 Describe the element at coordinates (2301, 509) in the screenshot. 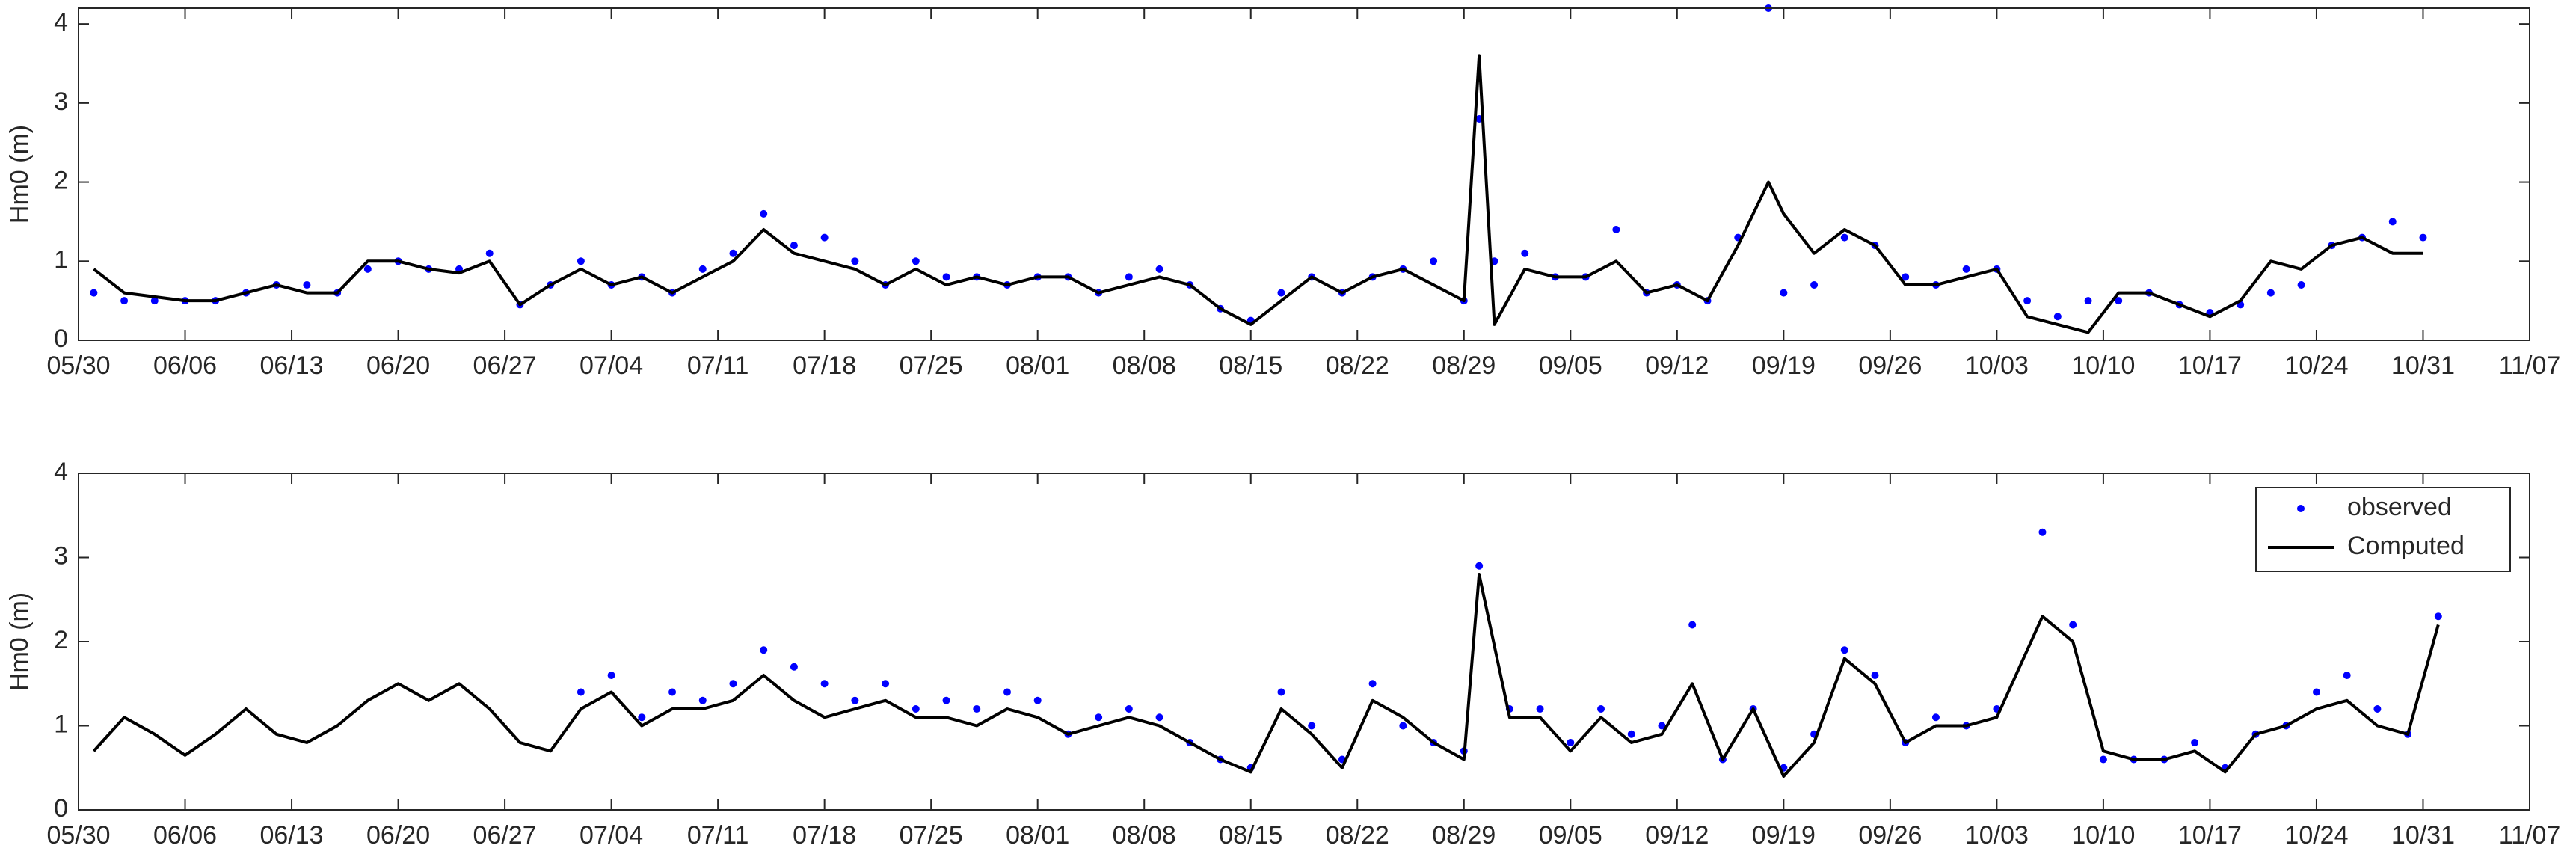

I see `legend-marker` at that location.